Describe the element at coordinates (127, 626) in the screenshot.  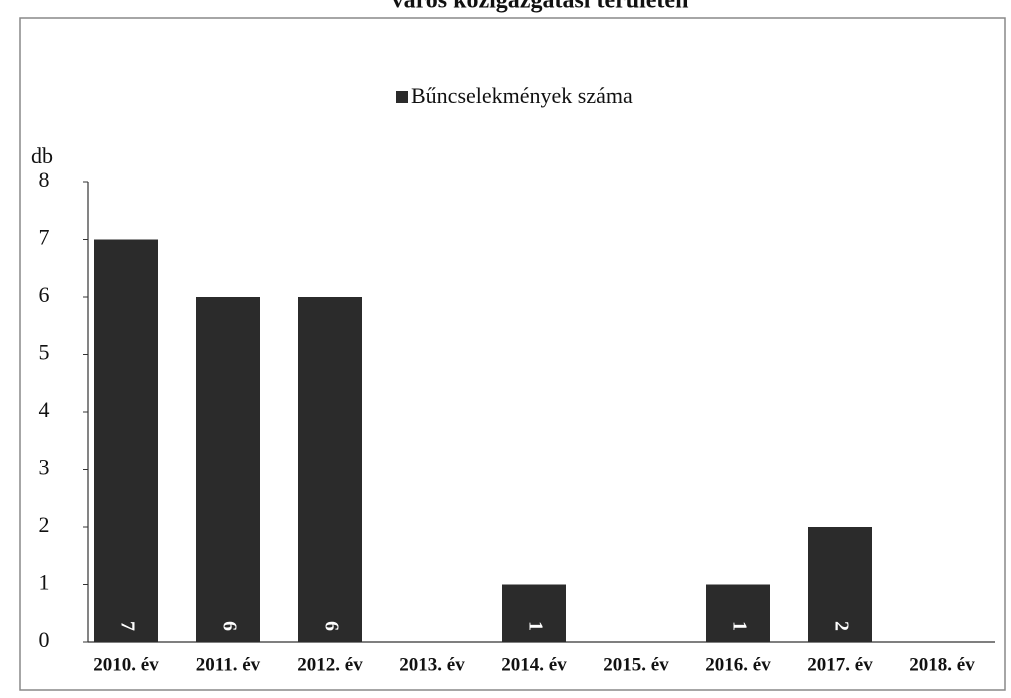
I see `value-label: 7` at that location.